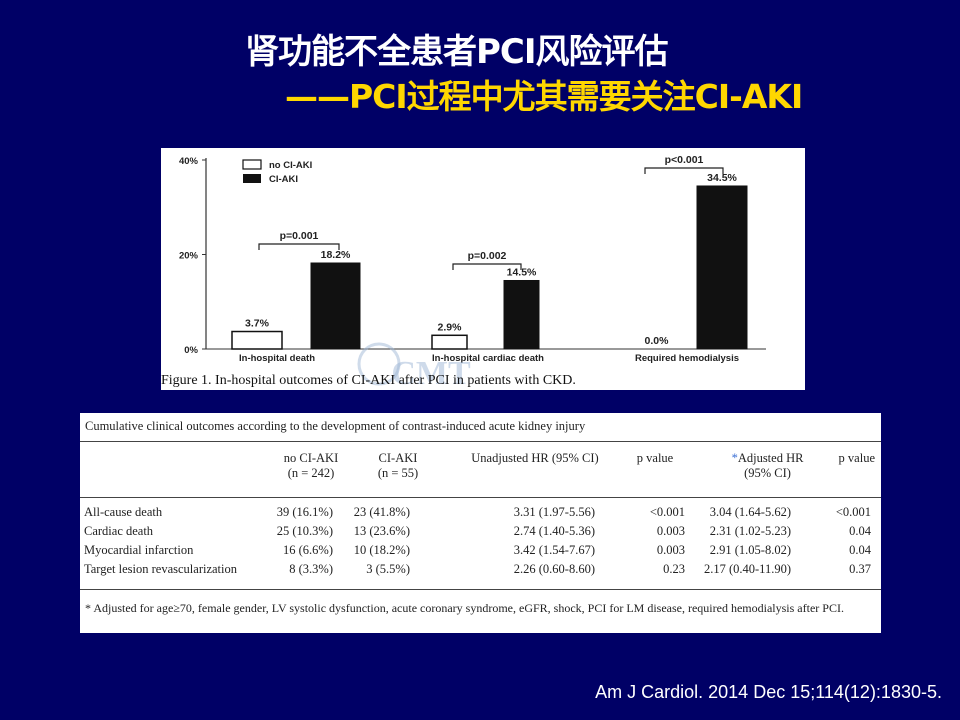 The image size is (960, 720). I want to click on y-tick-label: 40%, so click(189, 161).